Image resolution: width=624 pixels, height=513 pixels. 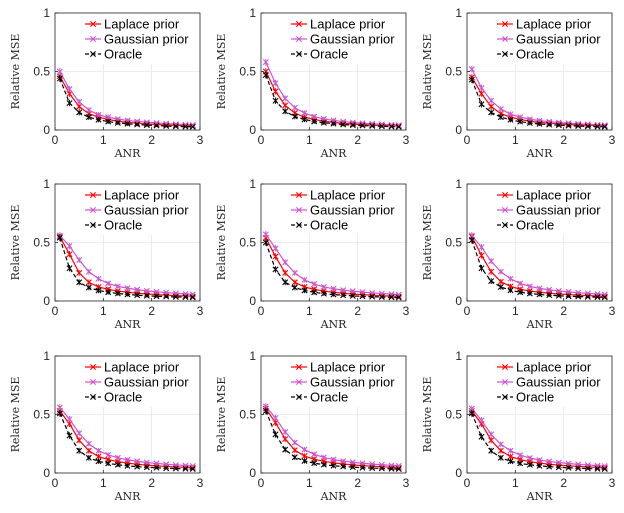 What do you see at coordinates (333, 465) in the screenshot?
I see `subplot-8-series-oracle-point-7-stroke-b` at bounding box center [333, 465].